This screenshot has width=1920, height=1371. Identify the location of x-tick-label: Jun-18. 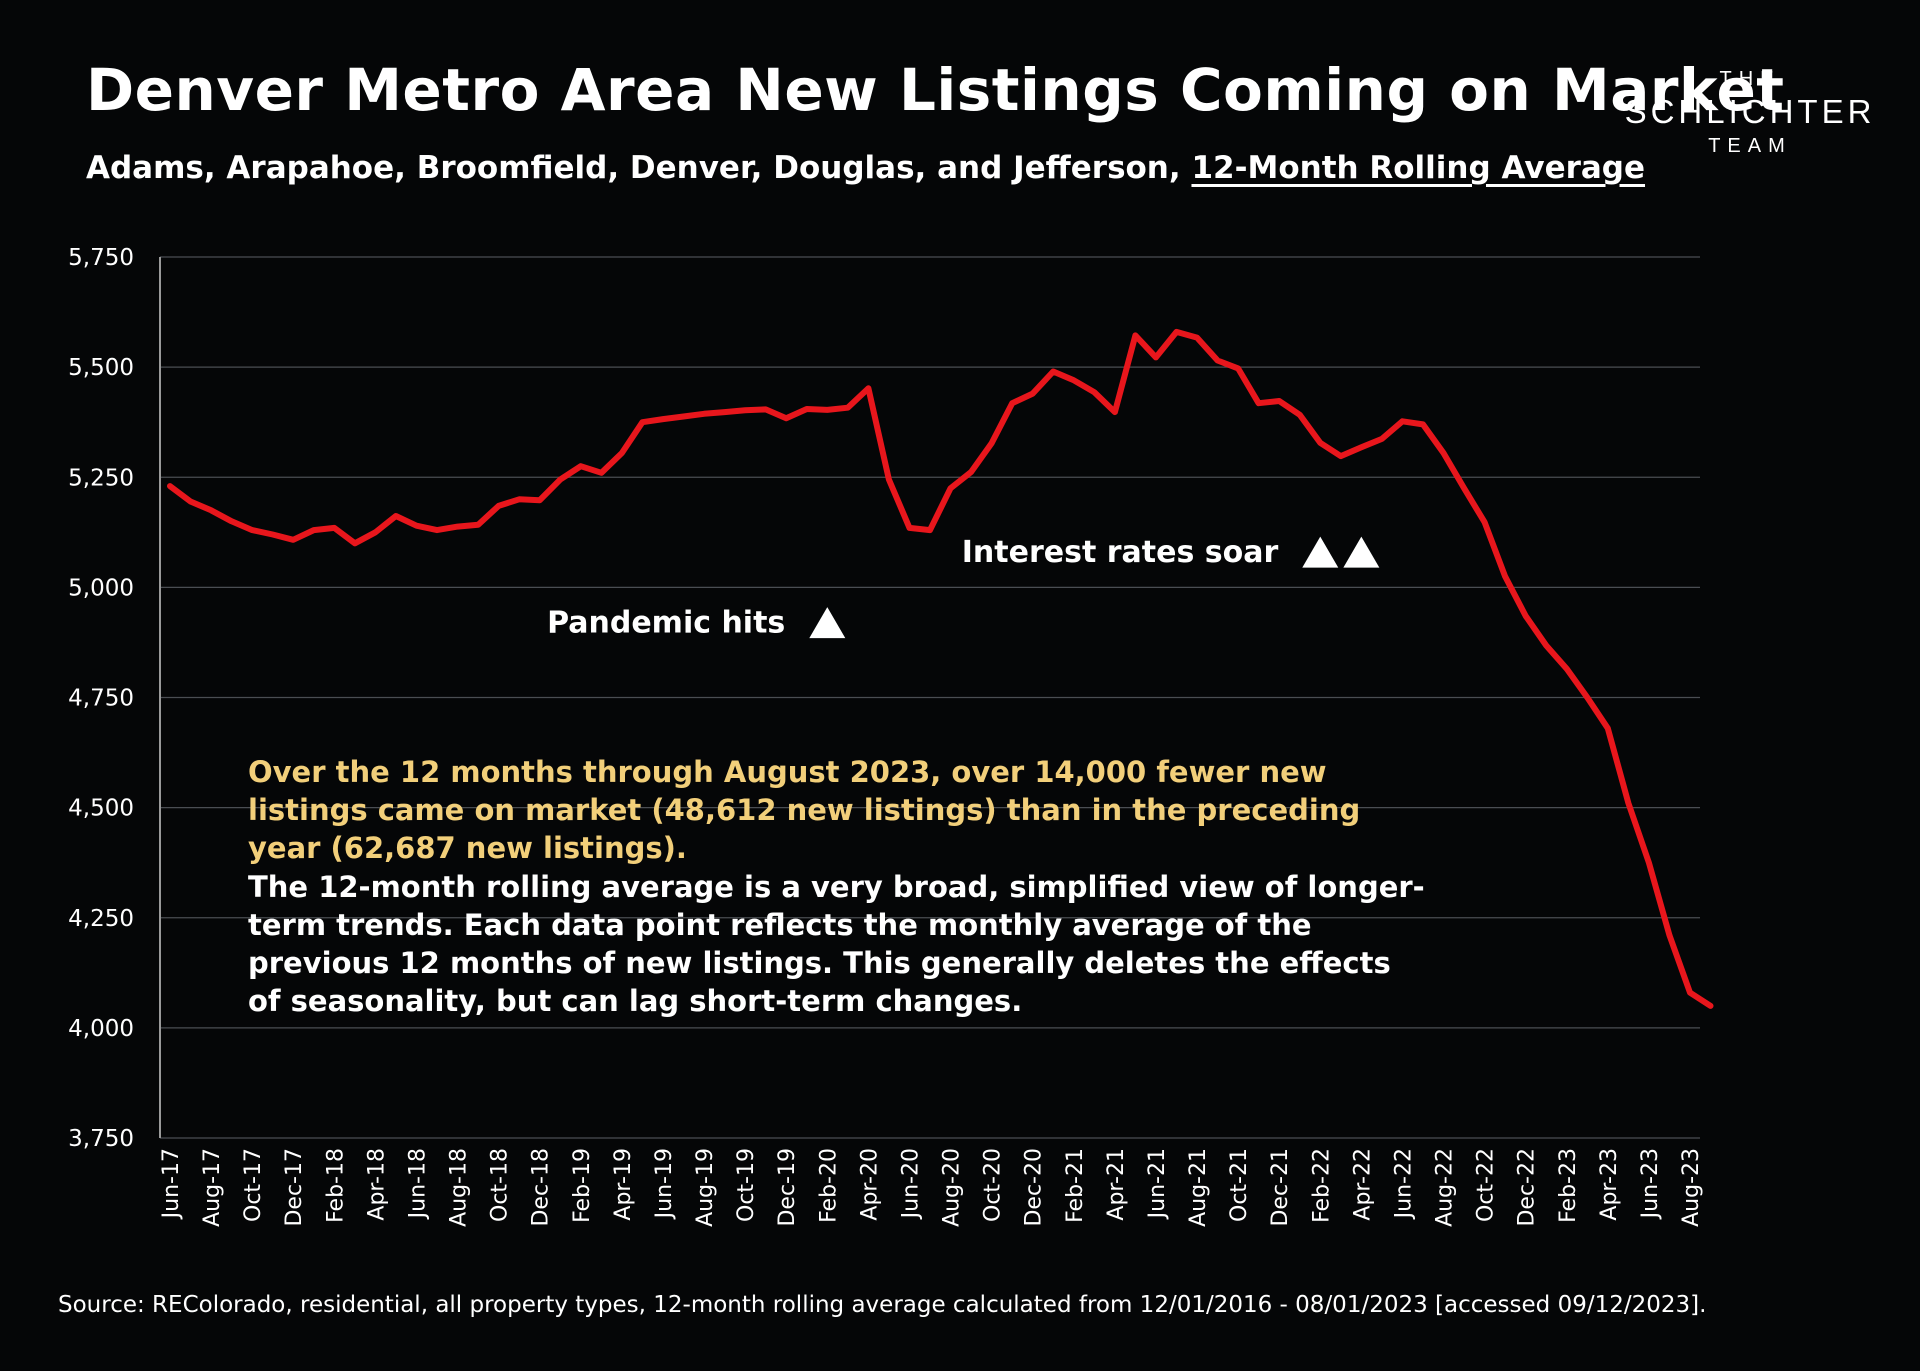
(417, 1184).